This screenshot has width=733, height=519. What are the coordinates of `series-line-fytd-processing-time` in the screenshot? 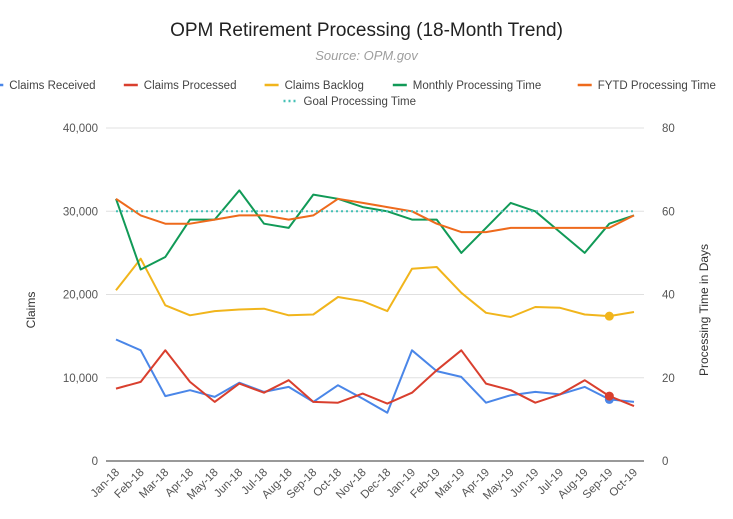 It's located at (375, 215).